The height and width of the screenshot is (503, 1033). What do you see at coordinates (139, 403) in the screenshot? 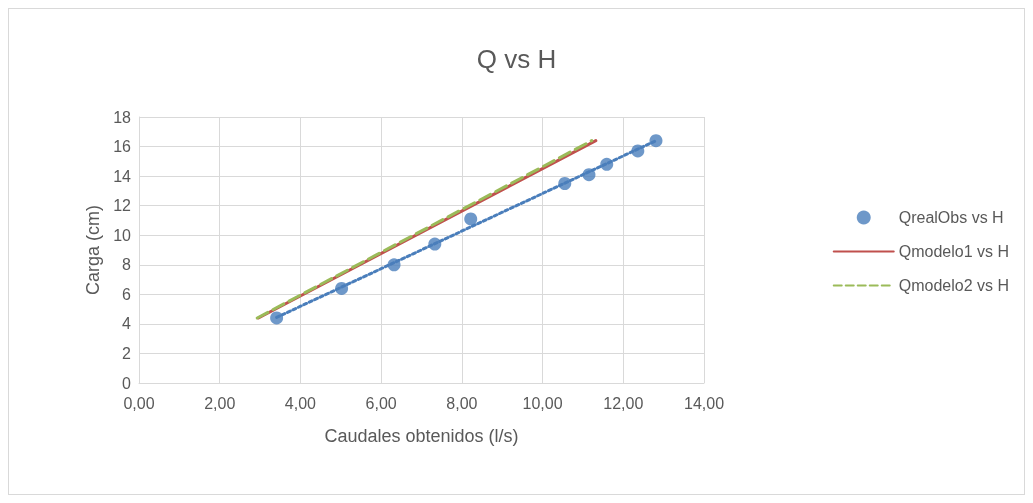
I see `x-tick-label: 0,00` at bounding box center [139, 403].